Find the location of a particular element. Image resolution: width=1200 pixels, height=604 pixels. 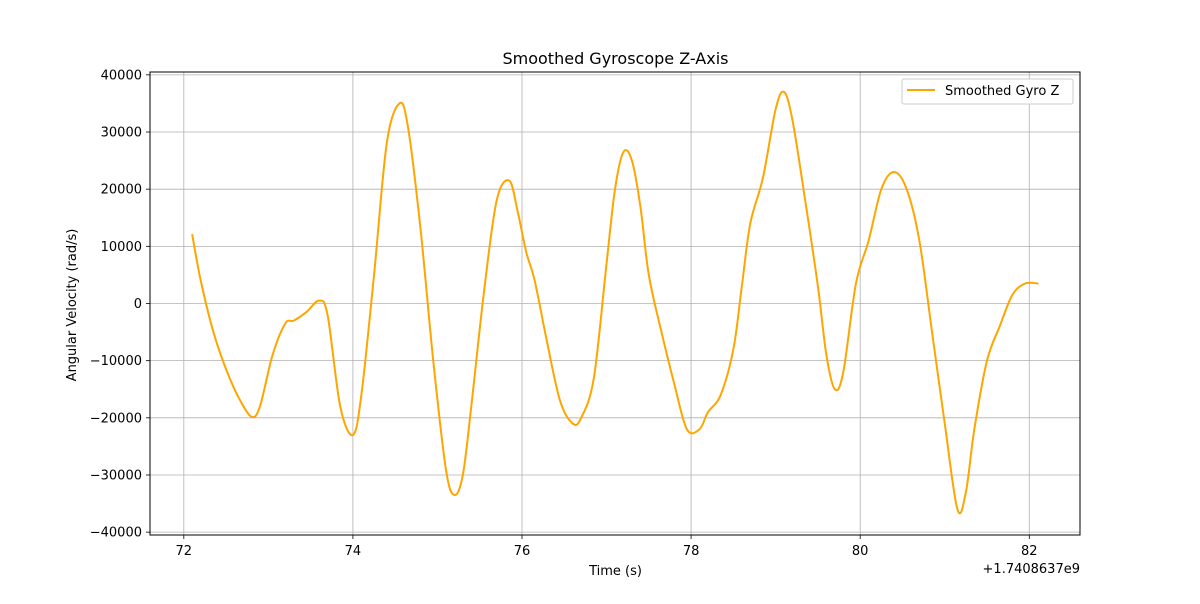

x-tick-label: 82 is located at coordinates (1029, 551).